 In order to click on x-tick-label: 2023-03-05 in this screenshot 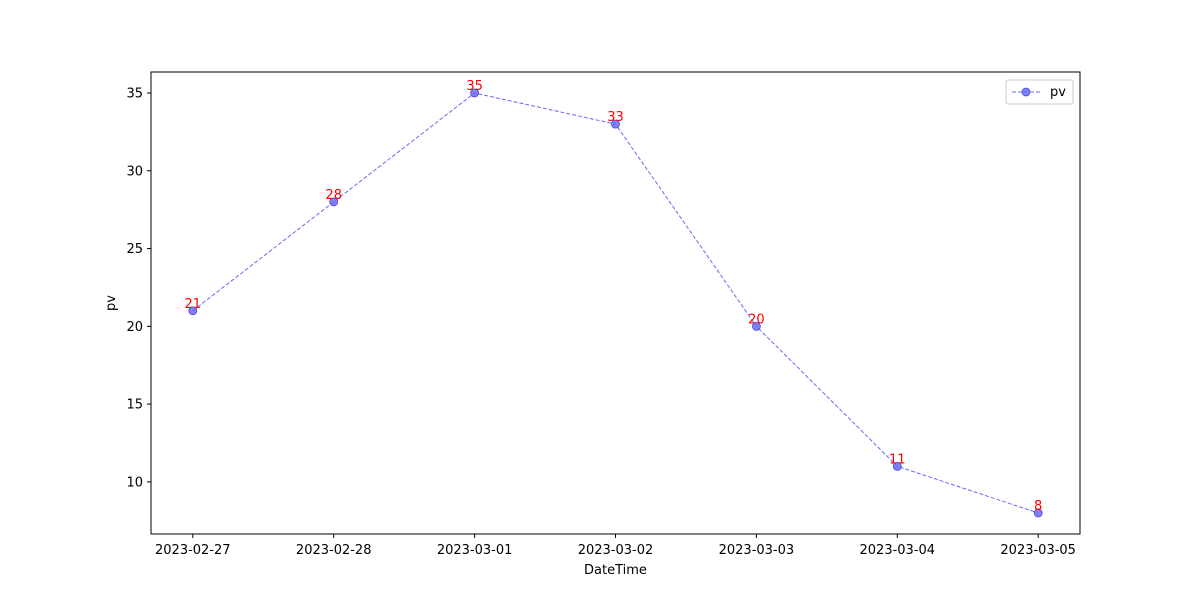, I will do `click(1038, 550)`.